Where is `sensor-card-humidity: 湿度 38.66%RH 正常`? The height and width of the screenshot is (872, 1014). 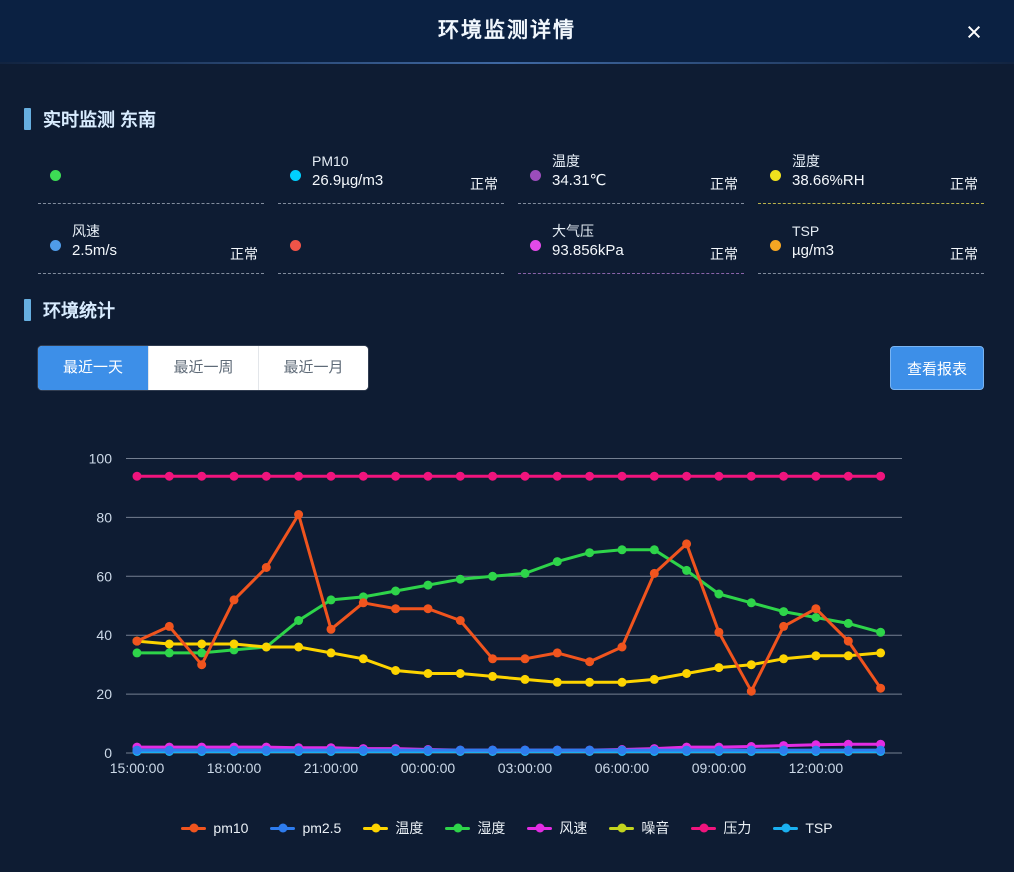
sensor-card-humidity: 湿度 38.66%RH 正常 is located at coordinates (871, 177).